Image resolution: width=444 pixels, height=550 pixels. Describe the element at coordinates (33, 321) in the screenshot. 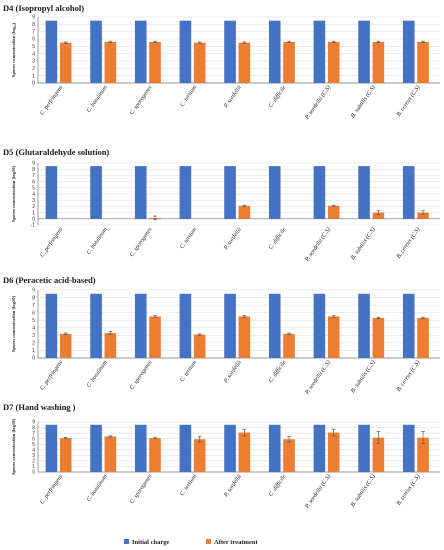

I see `y-tick-label: 5` at that location.